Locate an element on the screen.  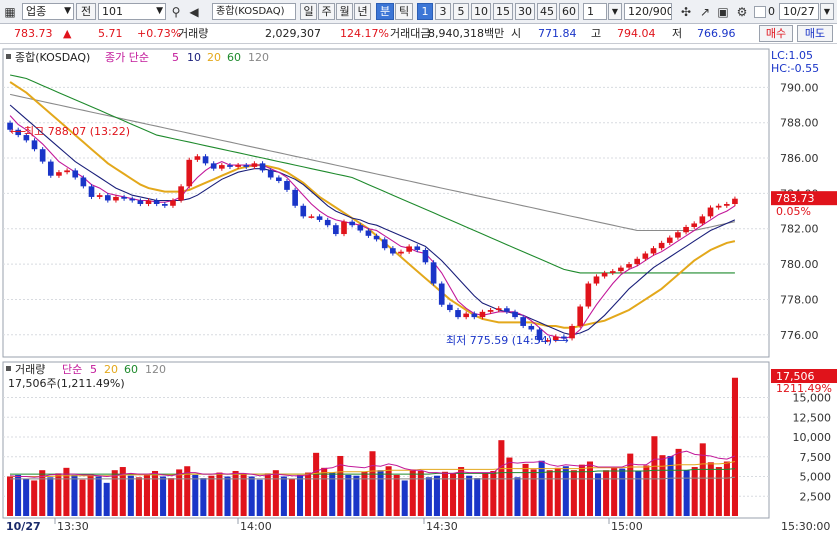
sell-button: 매도 is located at coordinates (815, 33).